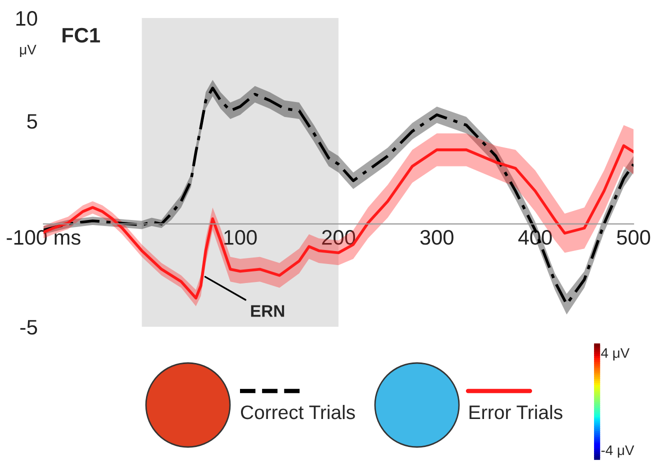 The width and height of the screenshot is (669, 463). I want to click on x-tick-label: 300, so click(437, 237).